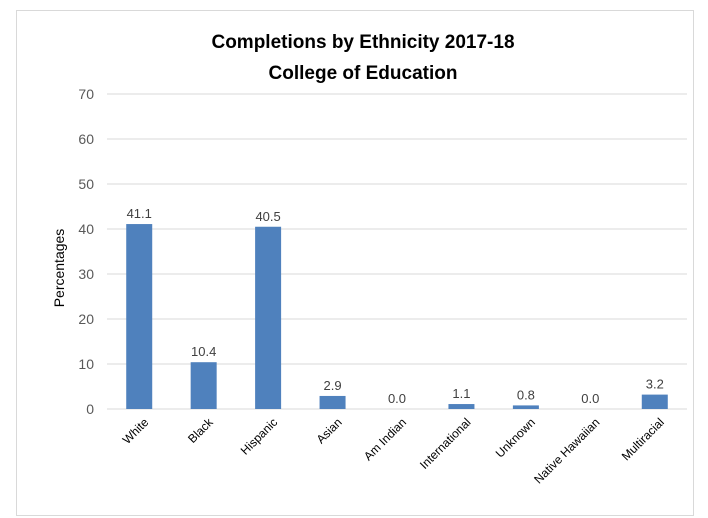 The width and height of the screenshot is (708, 518). What do you see at coordinates (200, 430) in the screenshot?
I see `x-tick-label: Black` at bounding box center [200, 430].